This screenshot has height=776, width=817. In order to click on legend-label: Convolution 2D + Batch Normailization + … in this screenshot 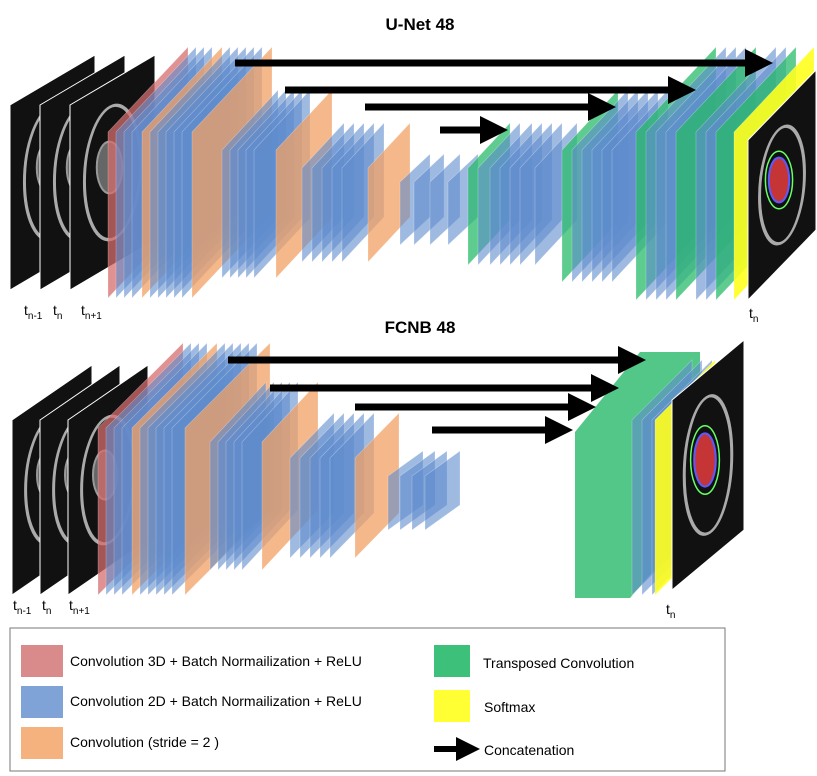, I will do `click(216, 701)`.